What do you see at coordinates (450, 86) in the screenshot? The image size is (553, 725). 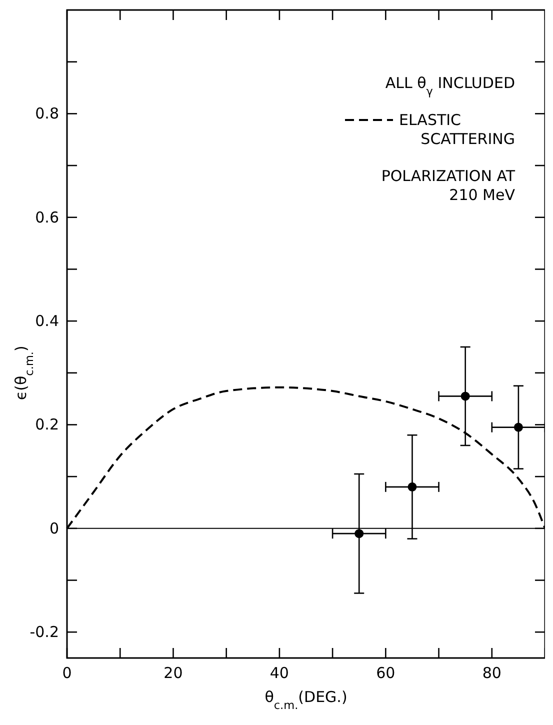 I see `annotation: ALL θ$_{γ}$ INCLUDED` at bounding box center [450, 86].